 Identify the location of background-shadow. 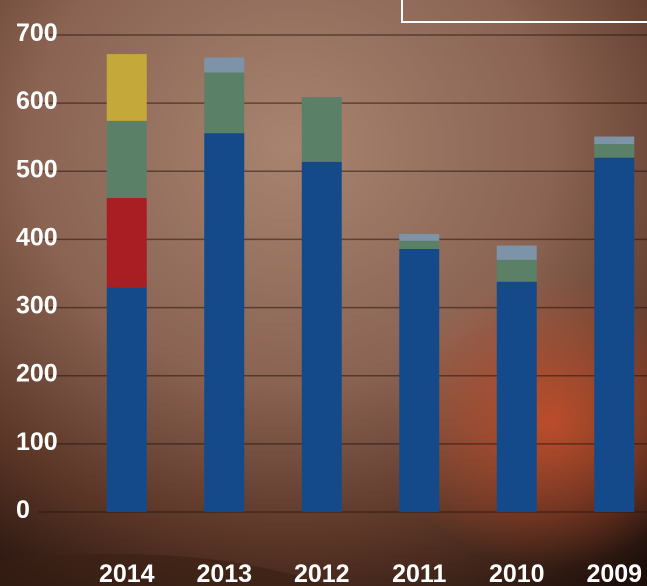
(165, 569).